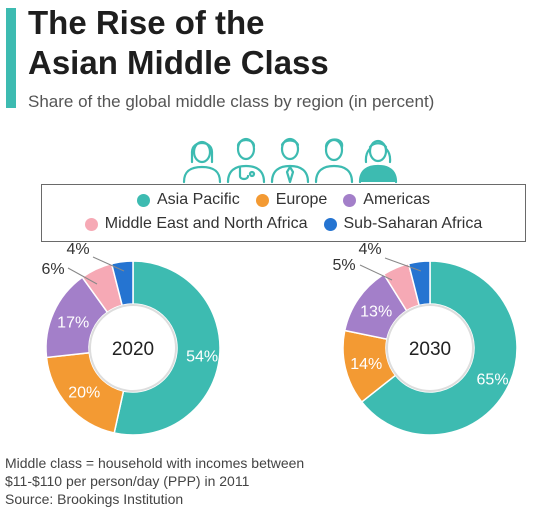 This screenshot has width=544, height=513. I want to click on woman-icon, so click(378, 161).